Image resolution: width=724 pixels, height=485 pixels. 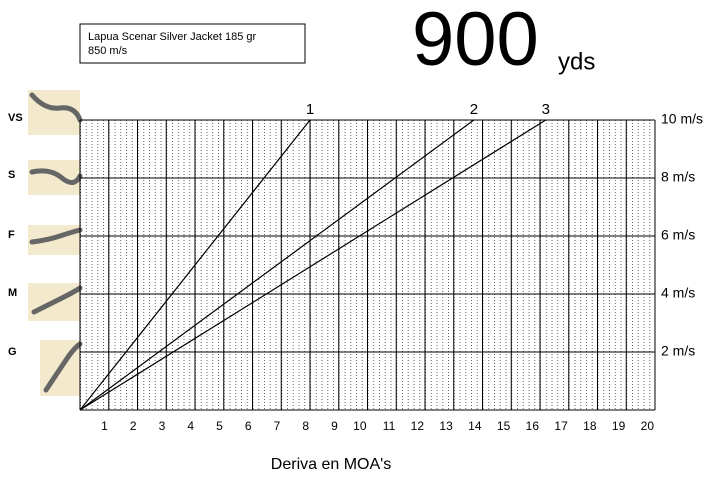 I want to click on wind-label: S, so click(x=11, y=175).